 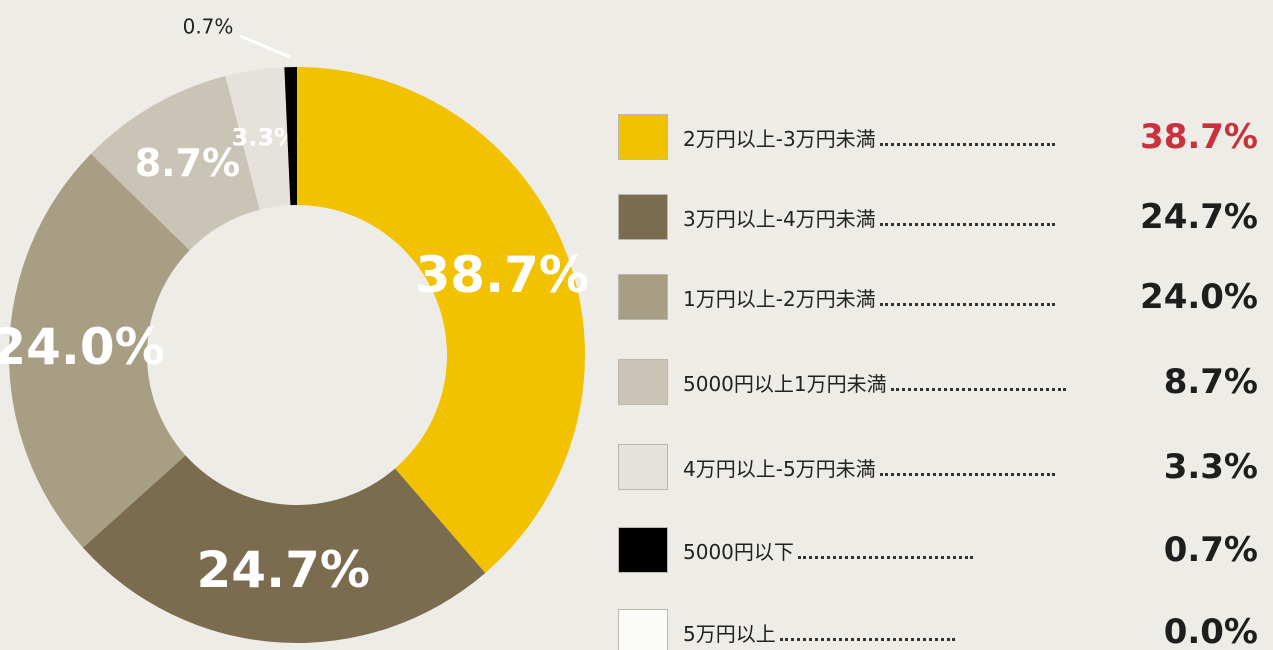 I want to click on legend-value: 3.3%, so click(x=1210, y=467).